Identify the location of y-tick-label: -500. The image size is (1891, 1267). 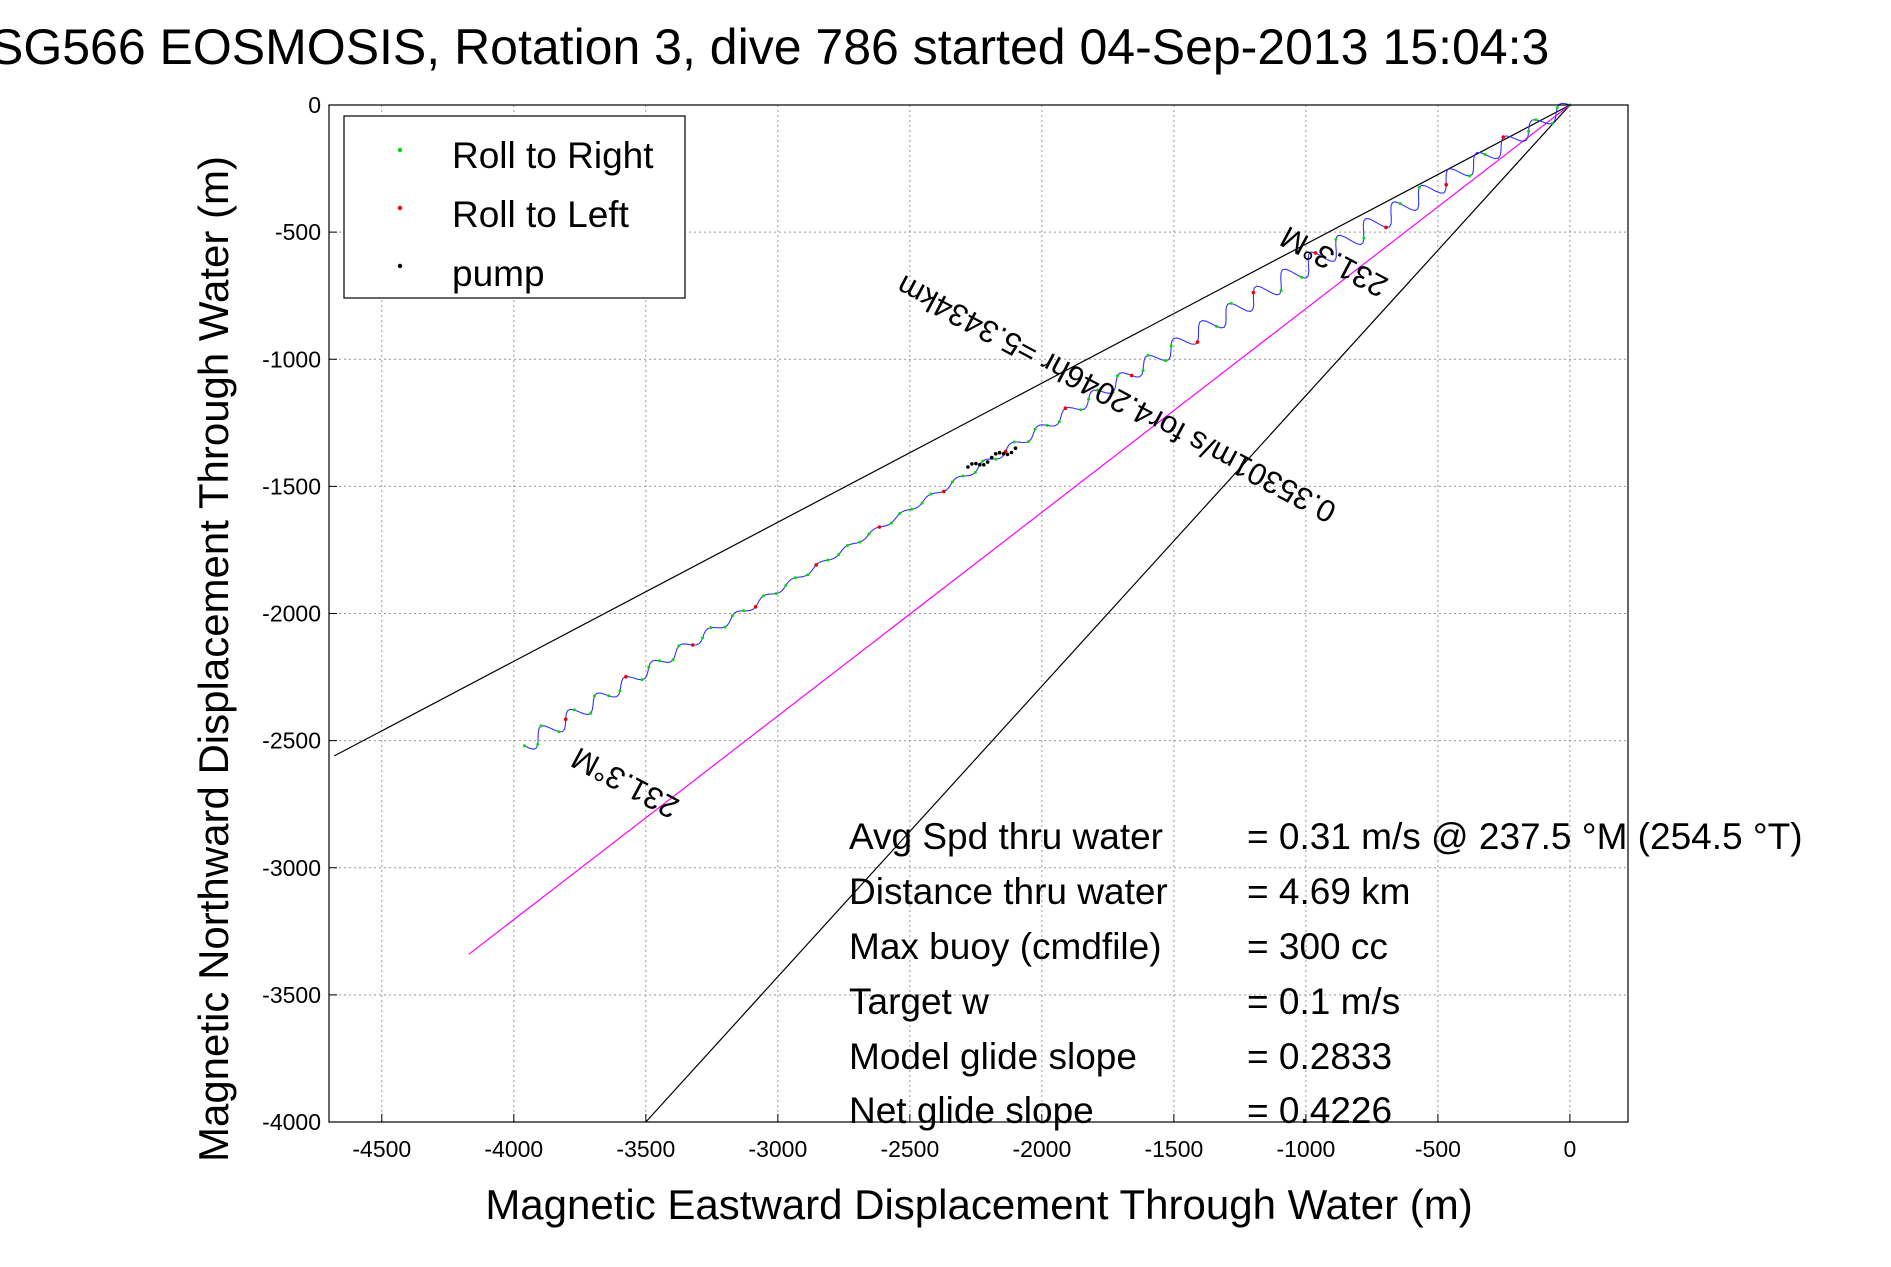
(298, 232).